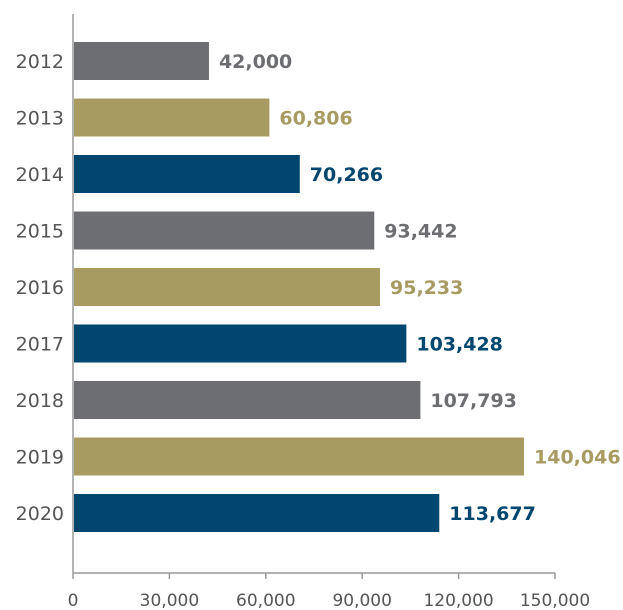 This screenshot has height=610, width=623. I want to click on category-label: 2012, so click(40, 62).